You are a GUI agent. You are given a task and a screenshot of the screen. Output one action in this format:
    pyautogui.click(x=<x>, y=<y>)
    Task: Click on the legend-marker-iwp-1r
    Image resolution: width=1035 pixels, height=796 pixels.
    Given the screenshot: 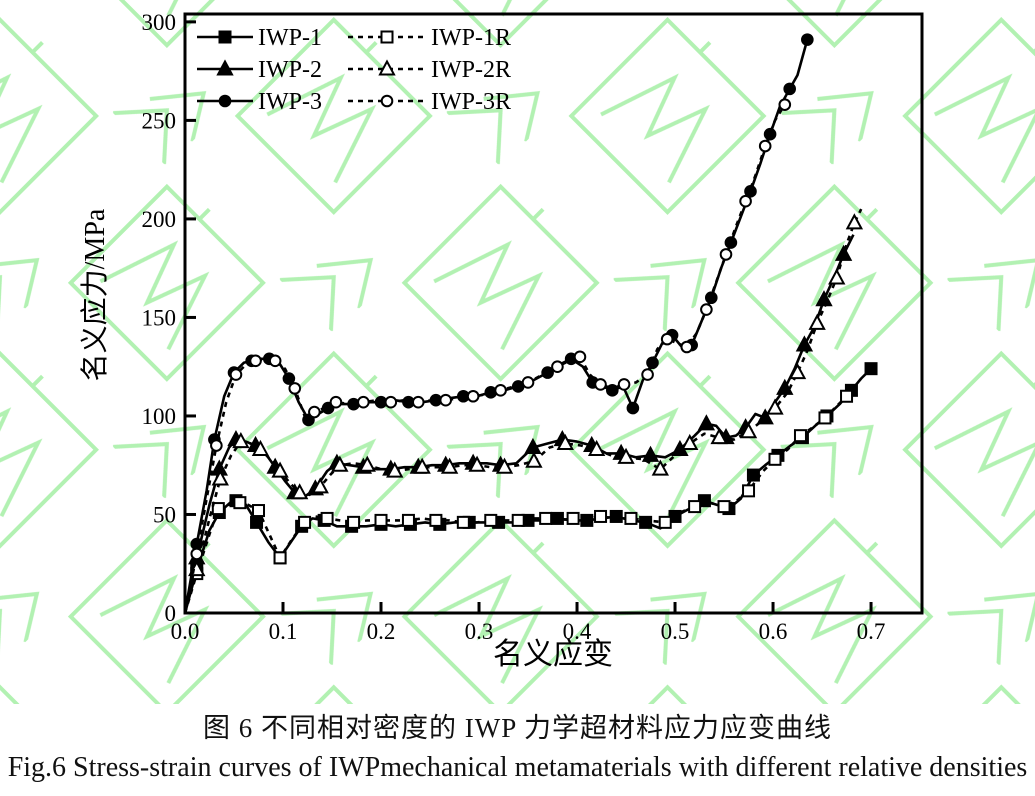 What is the action you would take?
    pyautogui.click(x=387, y=37)
    